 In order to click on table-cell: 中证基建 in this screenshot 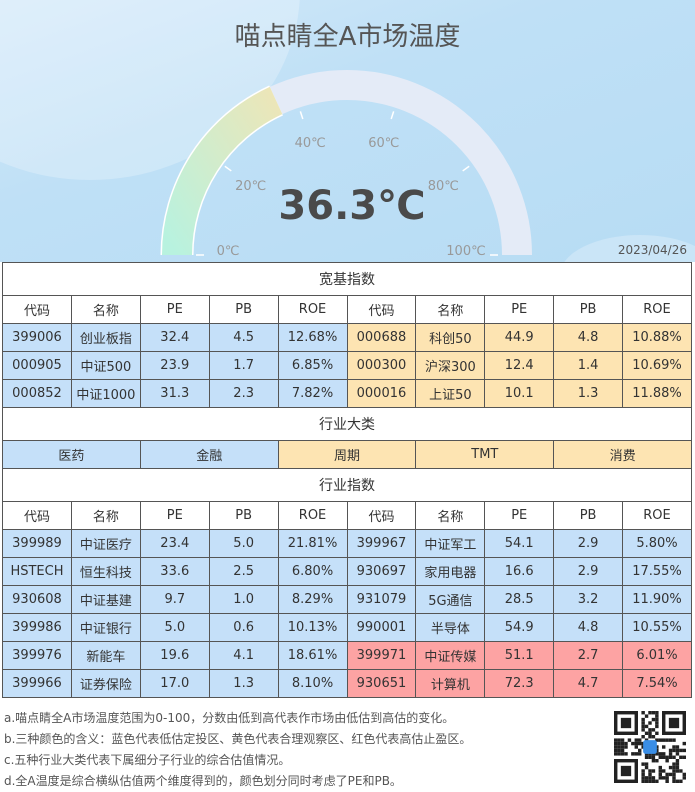, I will do `click(105, 599)`.